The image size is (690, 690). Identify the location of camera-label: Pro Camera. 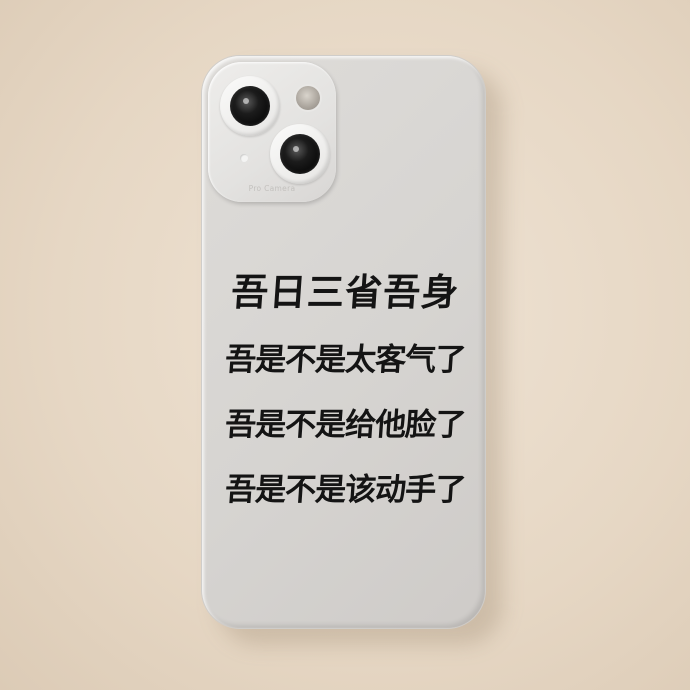
(272, 188).